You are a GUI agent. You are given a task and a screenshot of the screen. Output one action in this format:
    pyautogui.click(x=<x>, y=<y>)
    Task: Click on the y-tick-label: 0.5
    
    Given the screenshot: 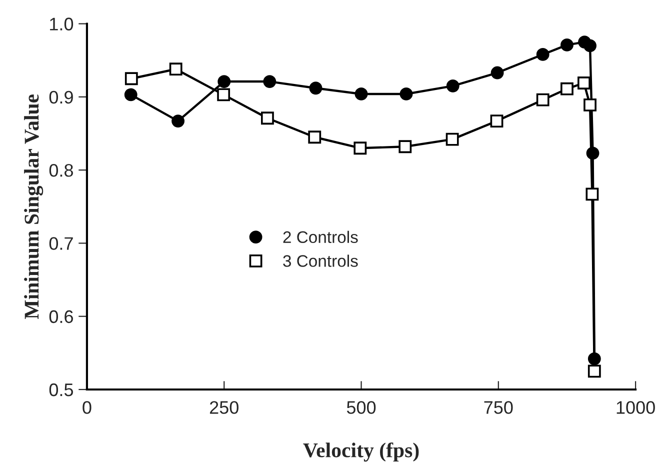 What is the action you would take?
    pyautogui.click(x=61, y=389)
    